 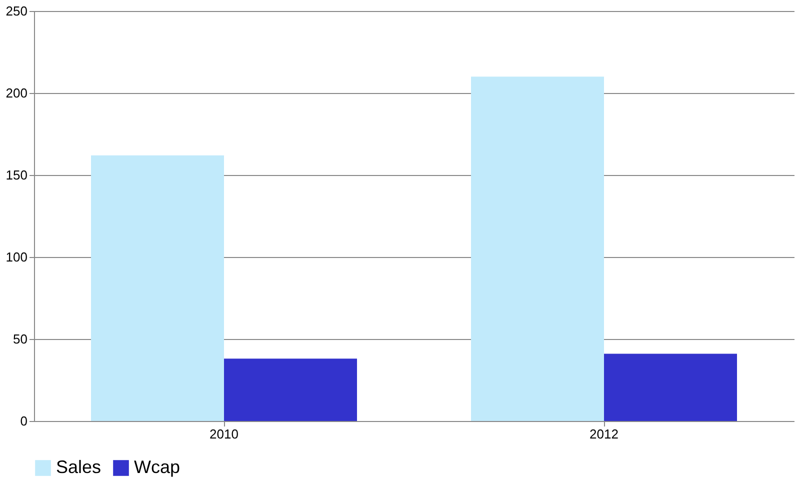 I want to click on y-tick-label: 250, so click(x=17, y=11).